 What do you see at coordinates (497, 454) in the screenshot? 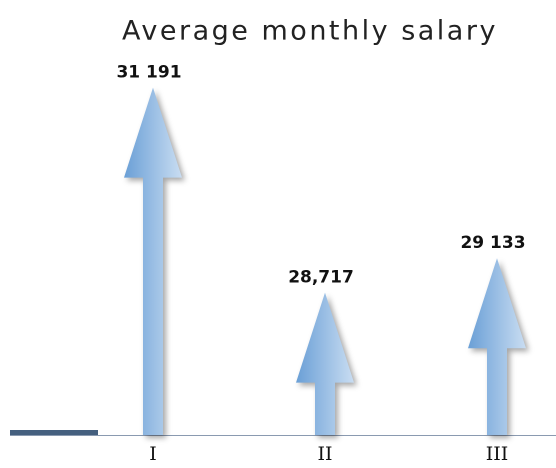
I see `x-tick-label: III` at bounding box center [497, 454].